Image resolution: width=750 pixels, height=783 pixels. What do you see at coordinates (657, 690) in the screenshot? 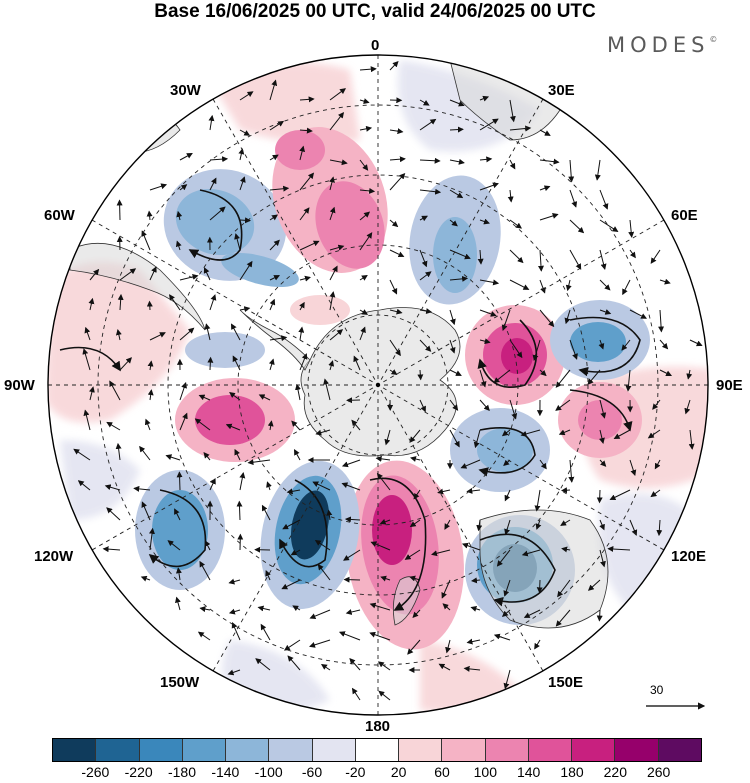
I see `reference-vector-label: 30` at bounding box center [657, 690].